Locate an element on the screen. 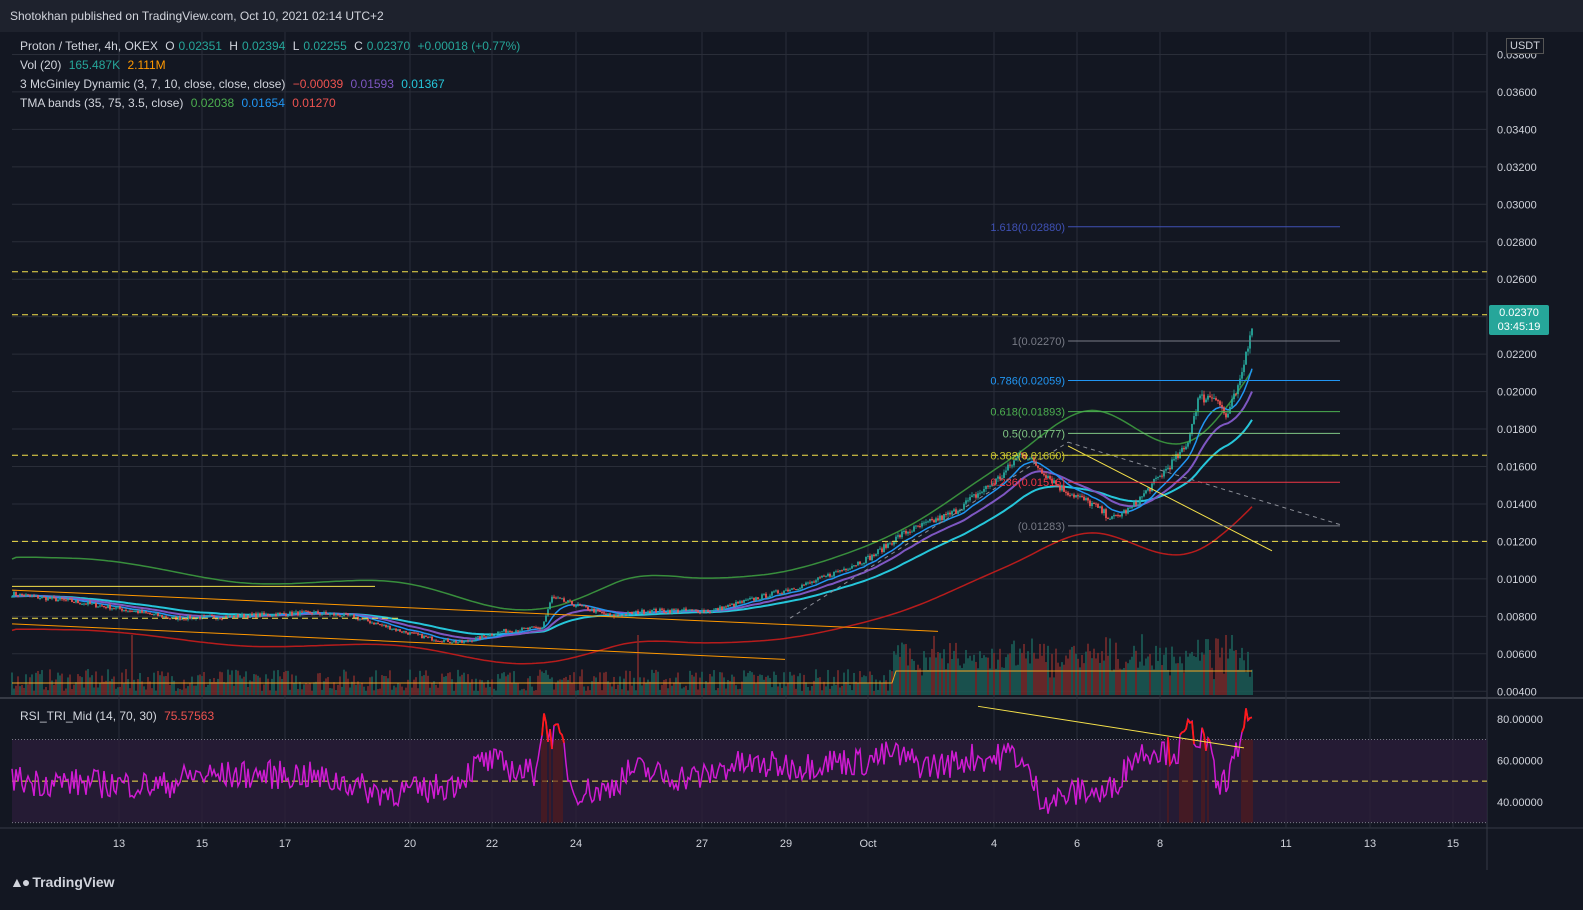  currency-label: USDT is located at coordinates (1525, 46).